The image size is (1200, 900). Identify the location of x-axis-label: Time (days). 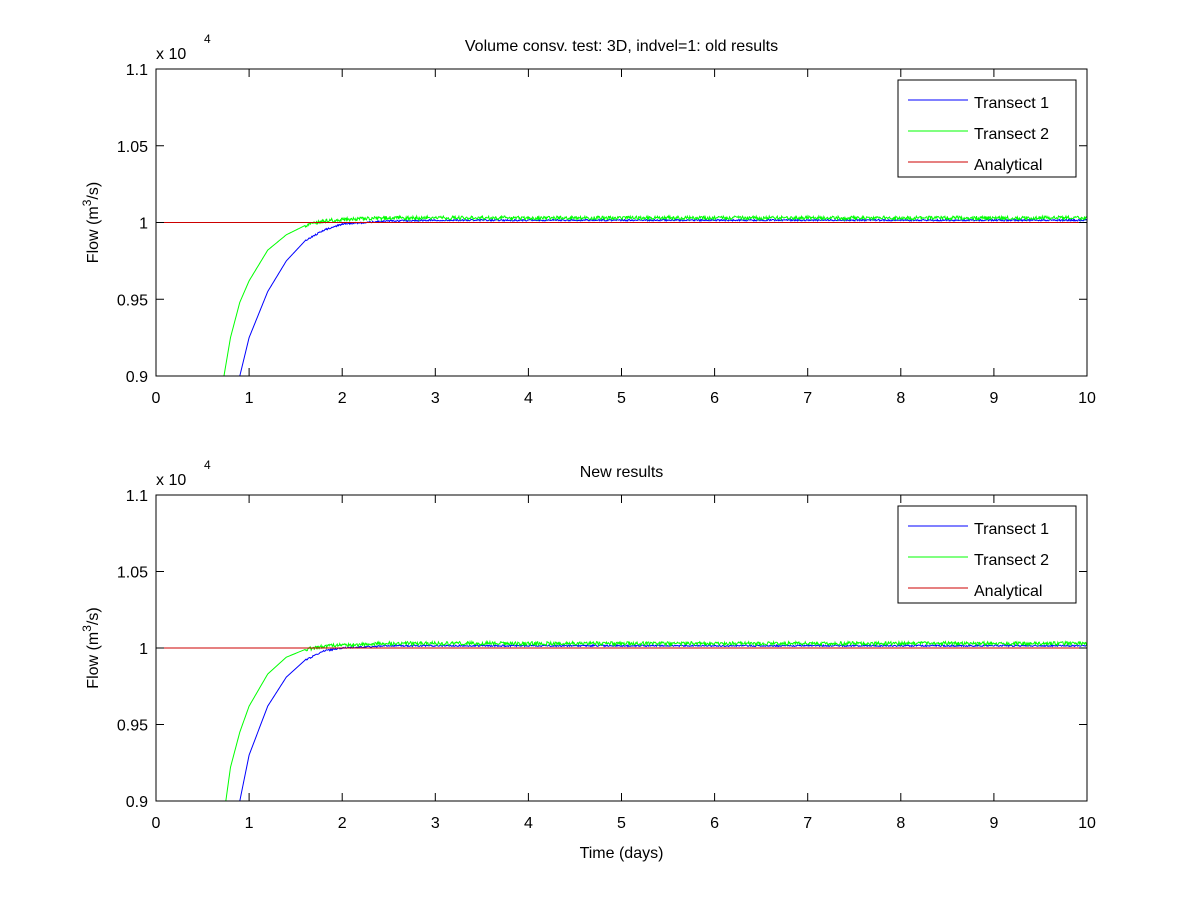
(622, 853).